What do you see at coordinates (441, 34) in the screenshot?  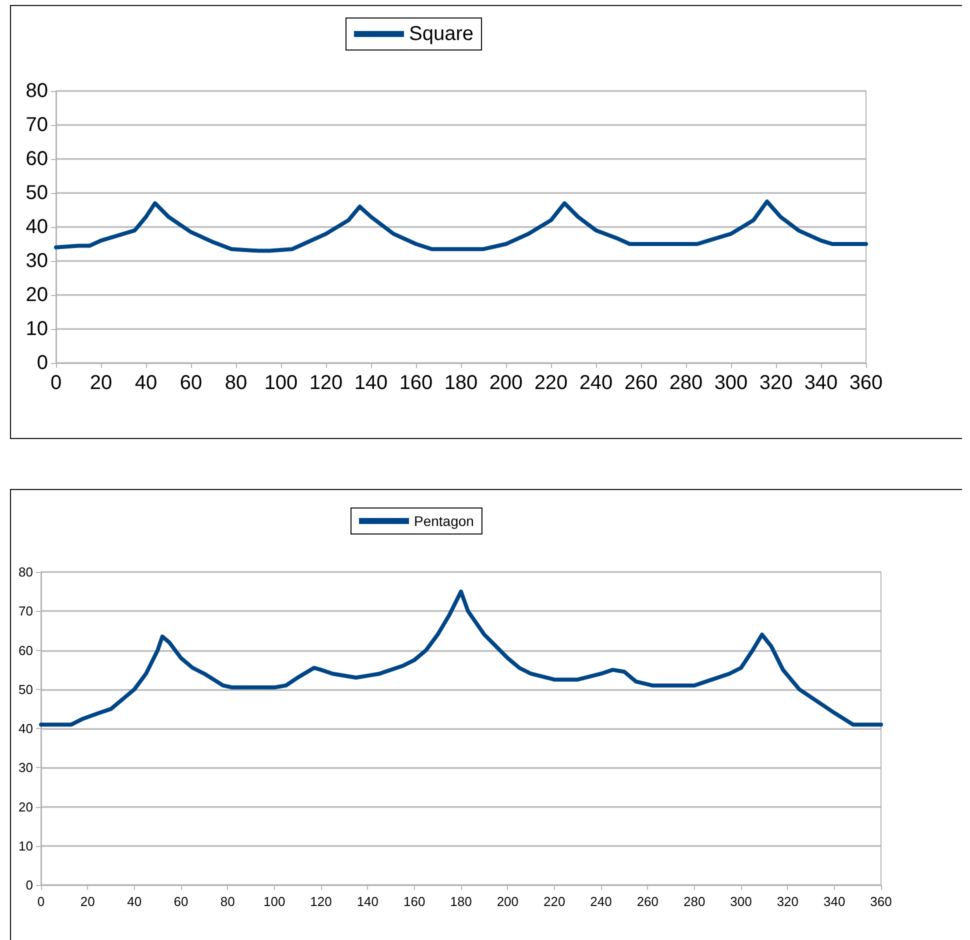 I see `legend-label: Square` at bounding box center [441, 34].